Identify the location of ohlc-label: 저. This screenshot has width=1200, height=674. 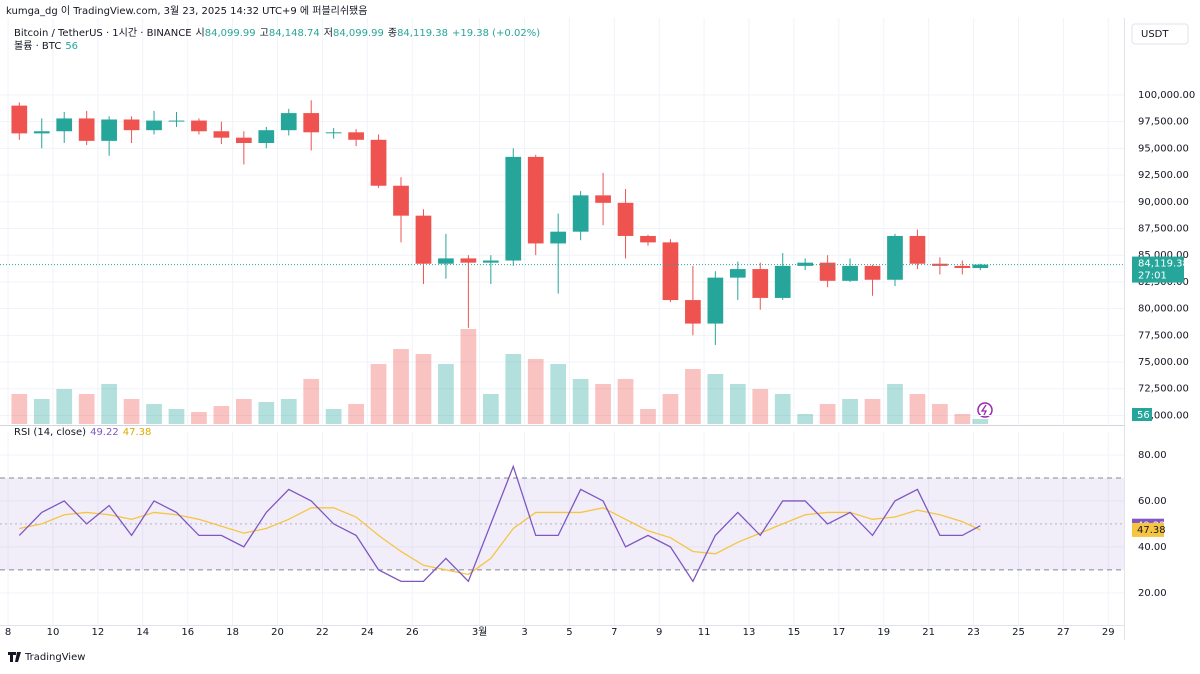
(328, 33).